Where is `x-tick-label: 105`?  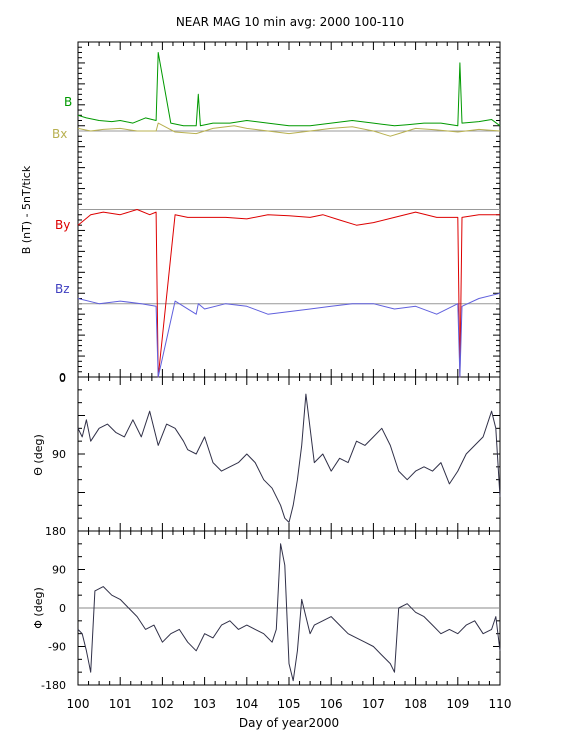 x-tick-label: 105 is located at coordinates (289, 704).